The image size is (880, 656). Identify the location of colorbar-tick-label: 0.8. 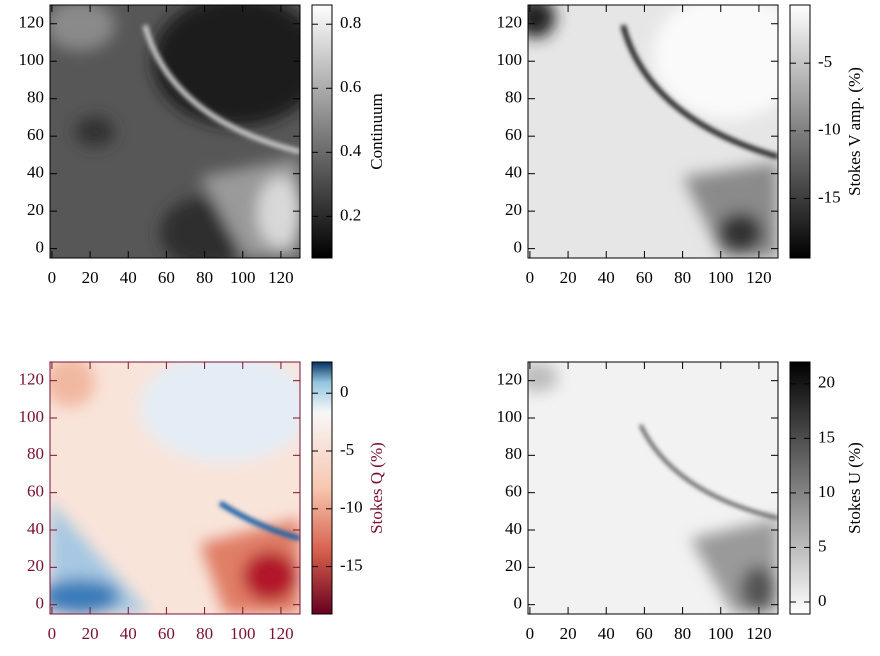
(350, 22).